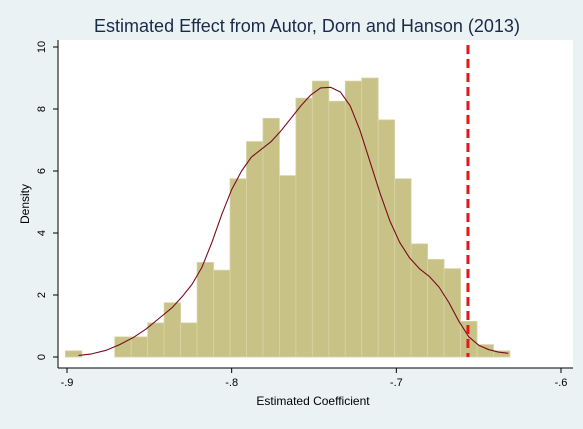  I want to click on y-axis-label: Density, so click(25, 204).